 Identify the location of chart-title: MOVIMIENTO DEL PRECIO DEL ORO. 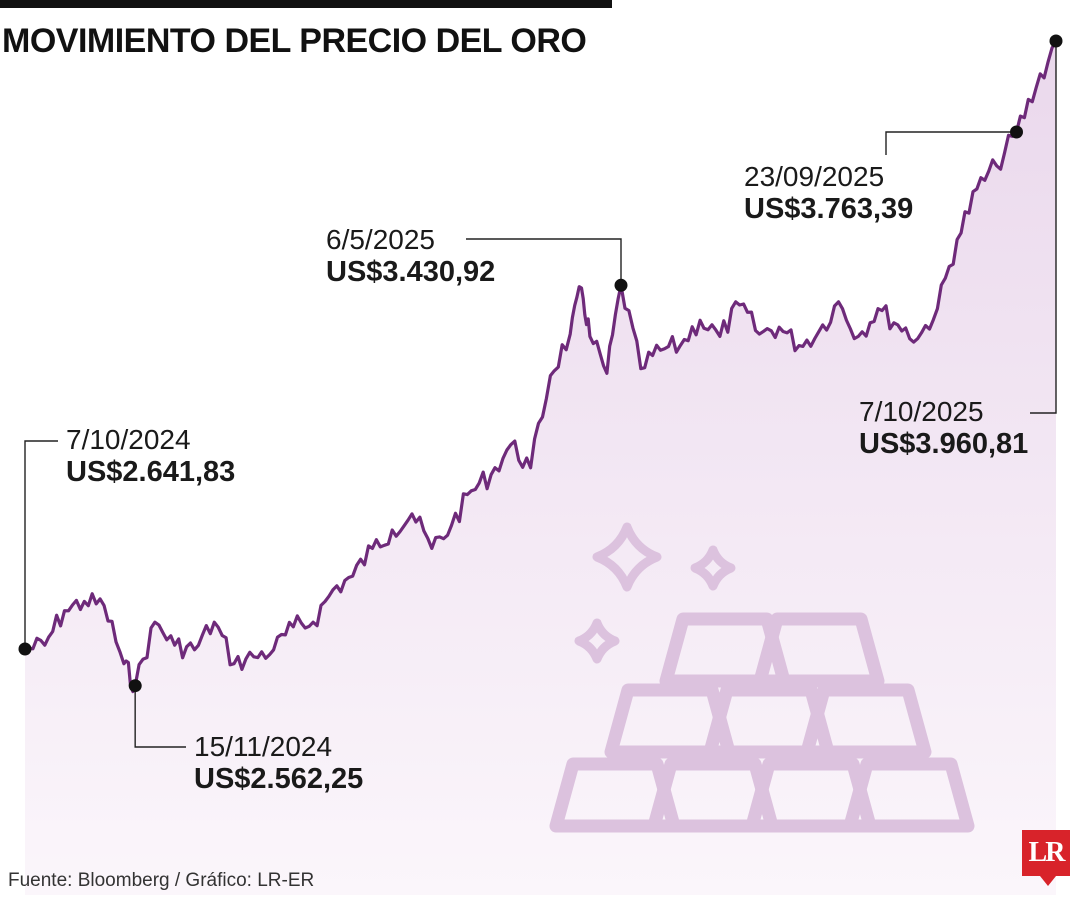
(294, 41).